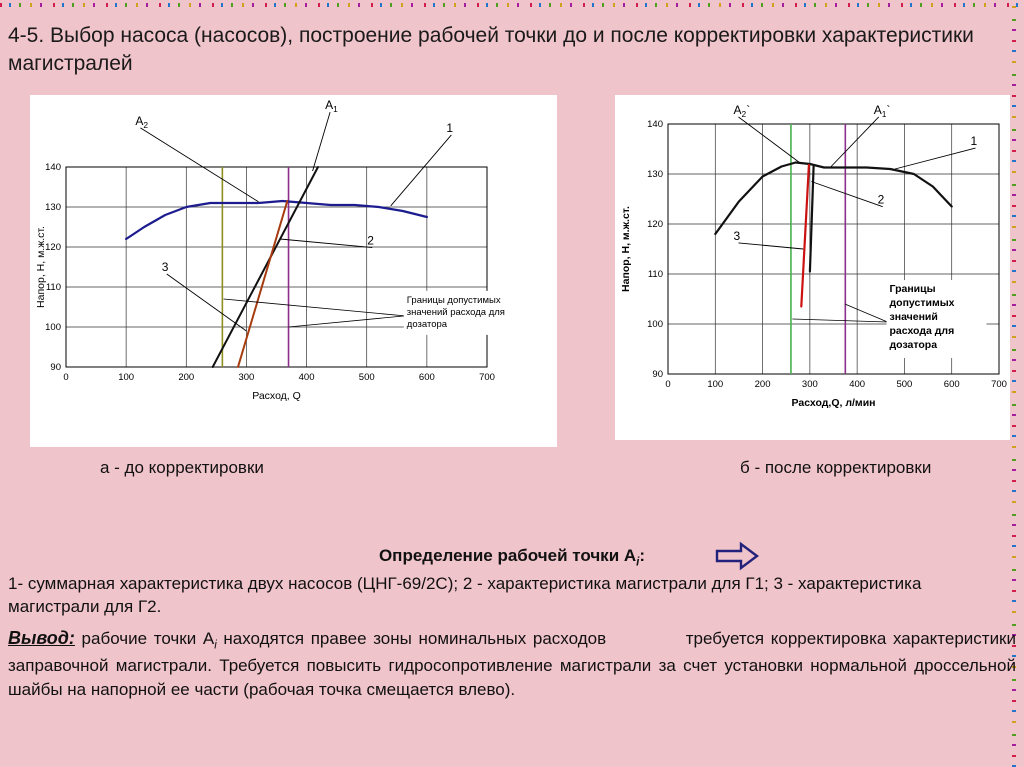 The height and width of the screenshot is (767, 1024). Describe the element at coordinates (742, 111) in the screenshot. I see `callout-label: А2`` at that location.